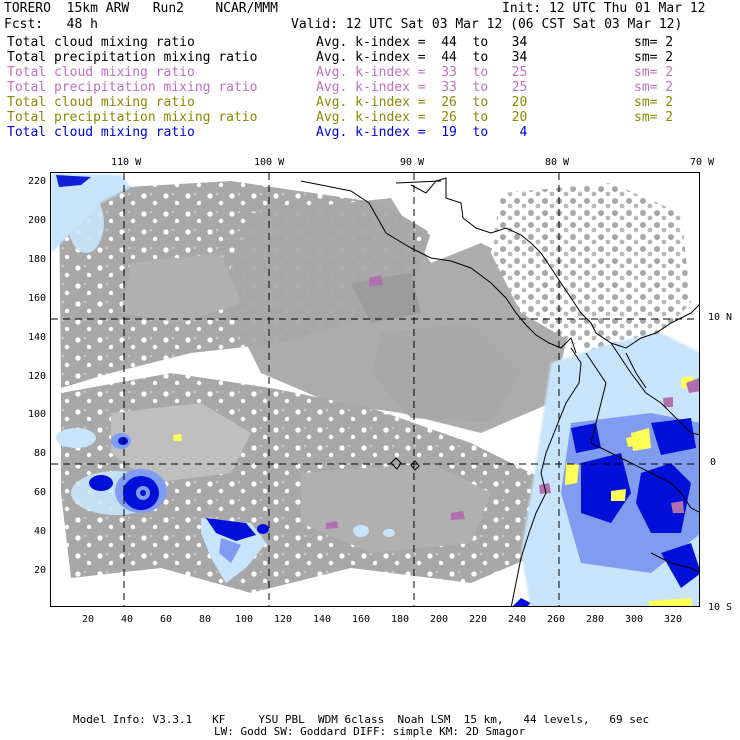  What do you see at coordinates (127, 619) in the screenshot?
I see `x-tick-label: 40` at bounding box center [127, 619].